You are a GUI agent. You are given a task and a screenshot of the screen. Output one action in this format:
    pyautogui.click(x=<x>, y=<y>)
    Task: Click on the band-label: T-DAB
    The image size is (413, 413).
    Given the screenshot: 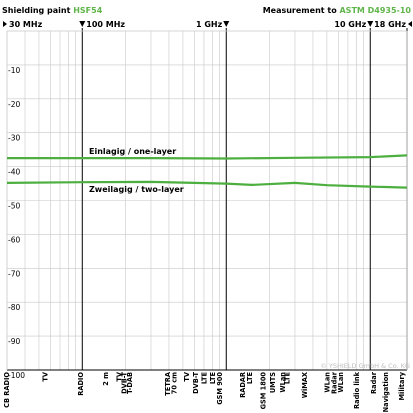 What is the action you would take?
    pyautogui.click(x=130, y=383)
    